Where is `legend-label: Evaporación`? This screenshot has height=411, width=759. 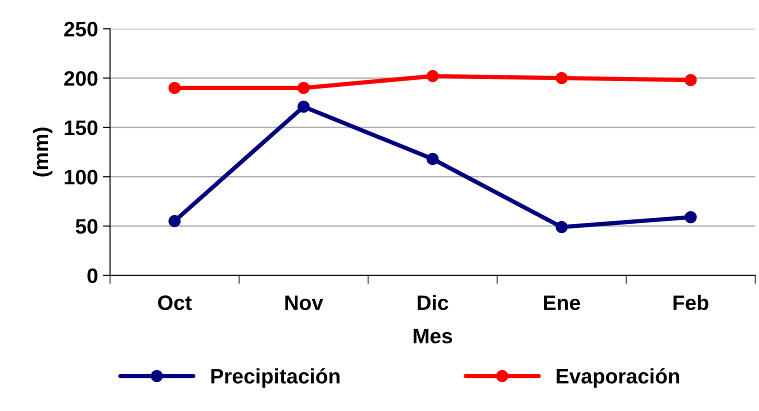
legend-label: Evaporación is located at coordinates (618, 378).